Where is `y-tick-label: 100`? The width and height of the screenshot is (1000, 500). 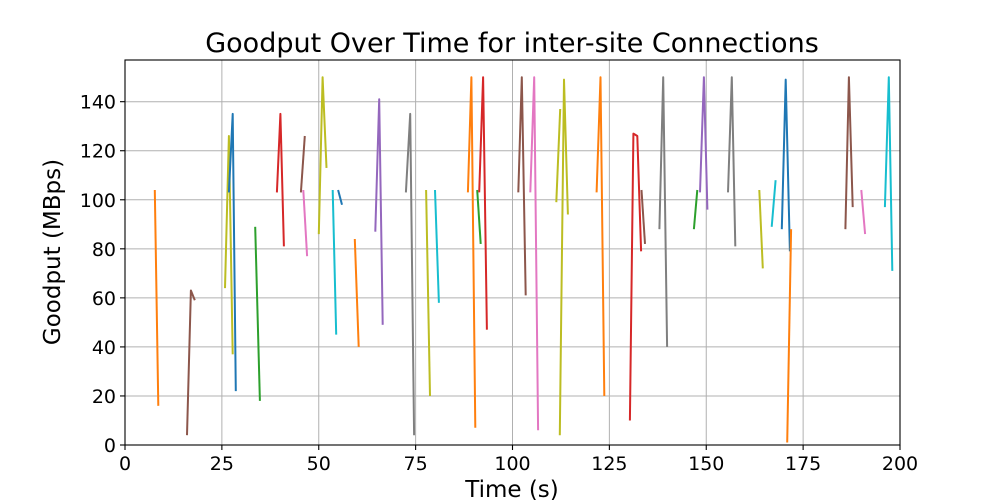 y-tick-label: 100 is located at coordinates (98, 201).